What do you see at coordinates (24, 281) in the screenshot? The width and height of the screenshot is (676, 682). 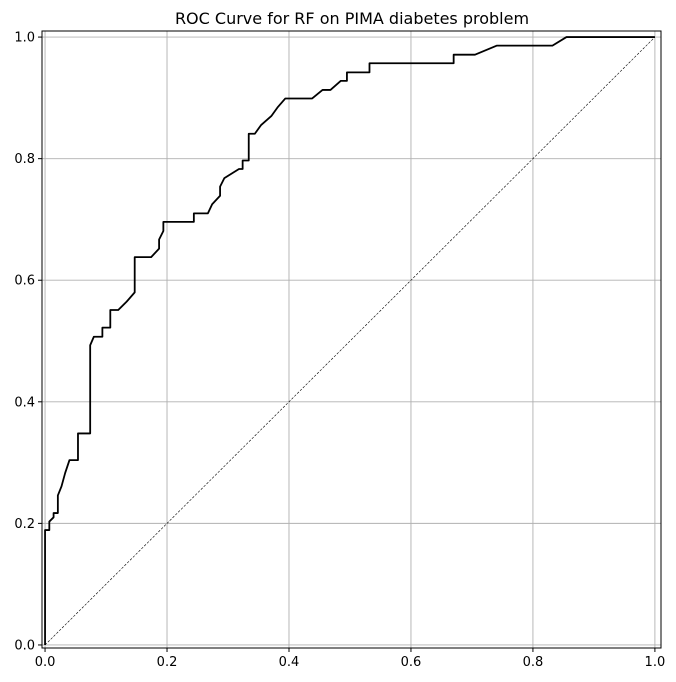 I see `y-tick-label-3: 0.6` at bounding box center [24, 281].